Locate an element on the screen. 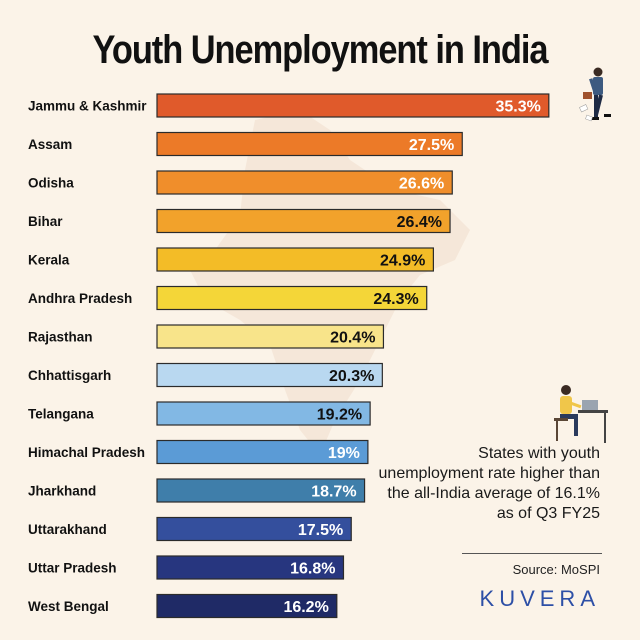  source-label: Source: MoSPI is located at coordinates (556, 569).